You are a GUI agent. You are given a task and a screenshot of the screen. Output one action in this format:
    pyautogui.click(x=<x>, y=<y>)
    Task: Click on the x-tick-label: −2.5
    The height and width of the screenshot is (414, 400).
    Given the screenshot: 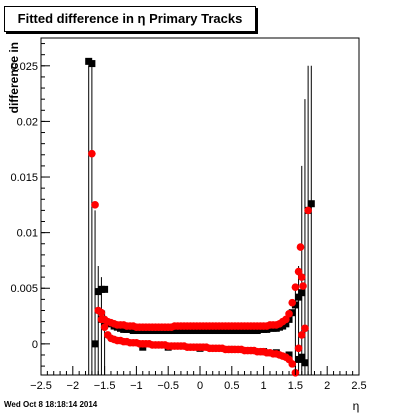 What is the action you would take?
    pyautogui.click(x=41, y=386)
    